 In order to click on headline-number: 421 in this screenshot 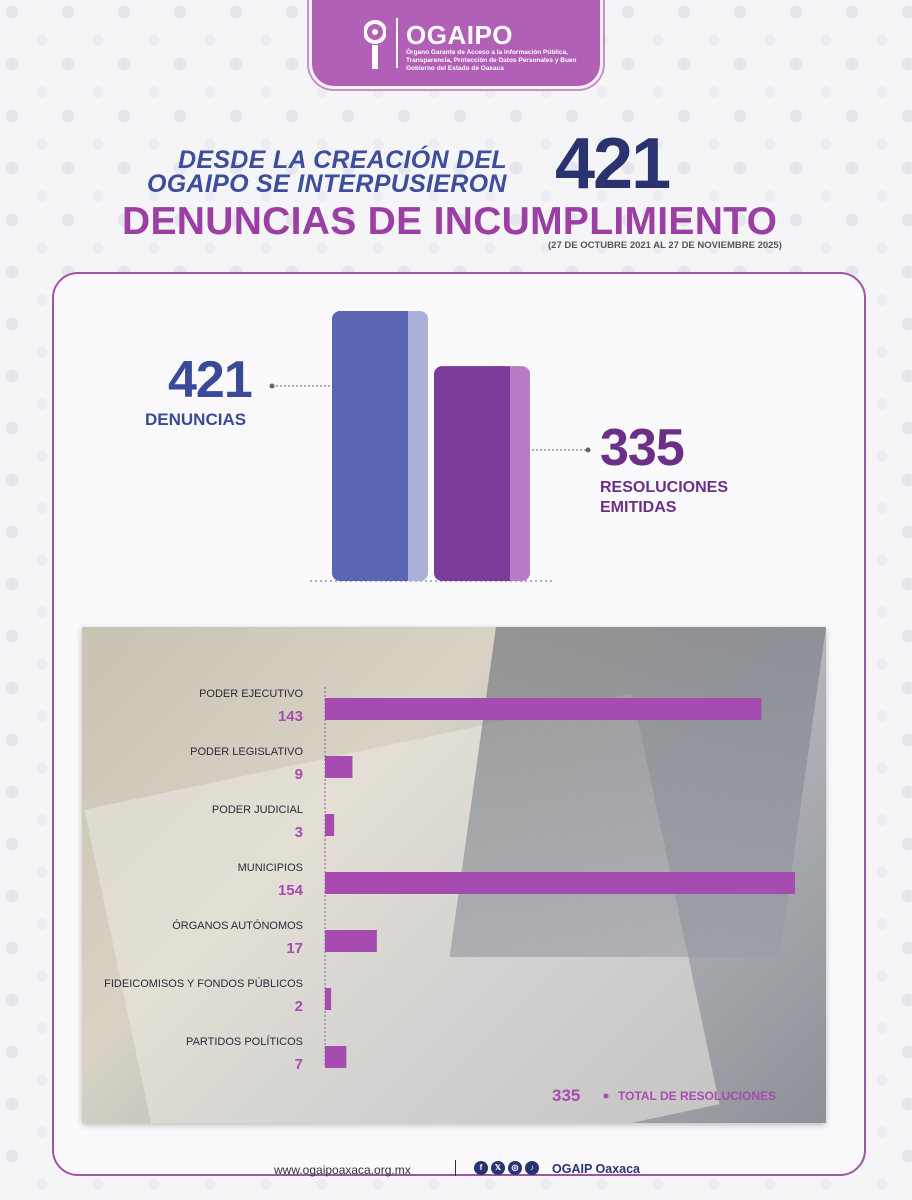, I will do `click(613, 164)`.